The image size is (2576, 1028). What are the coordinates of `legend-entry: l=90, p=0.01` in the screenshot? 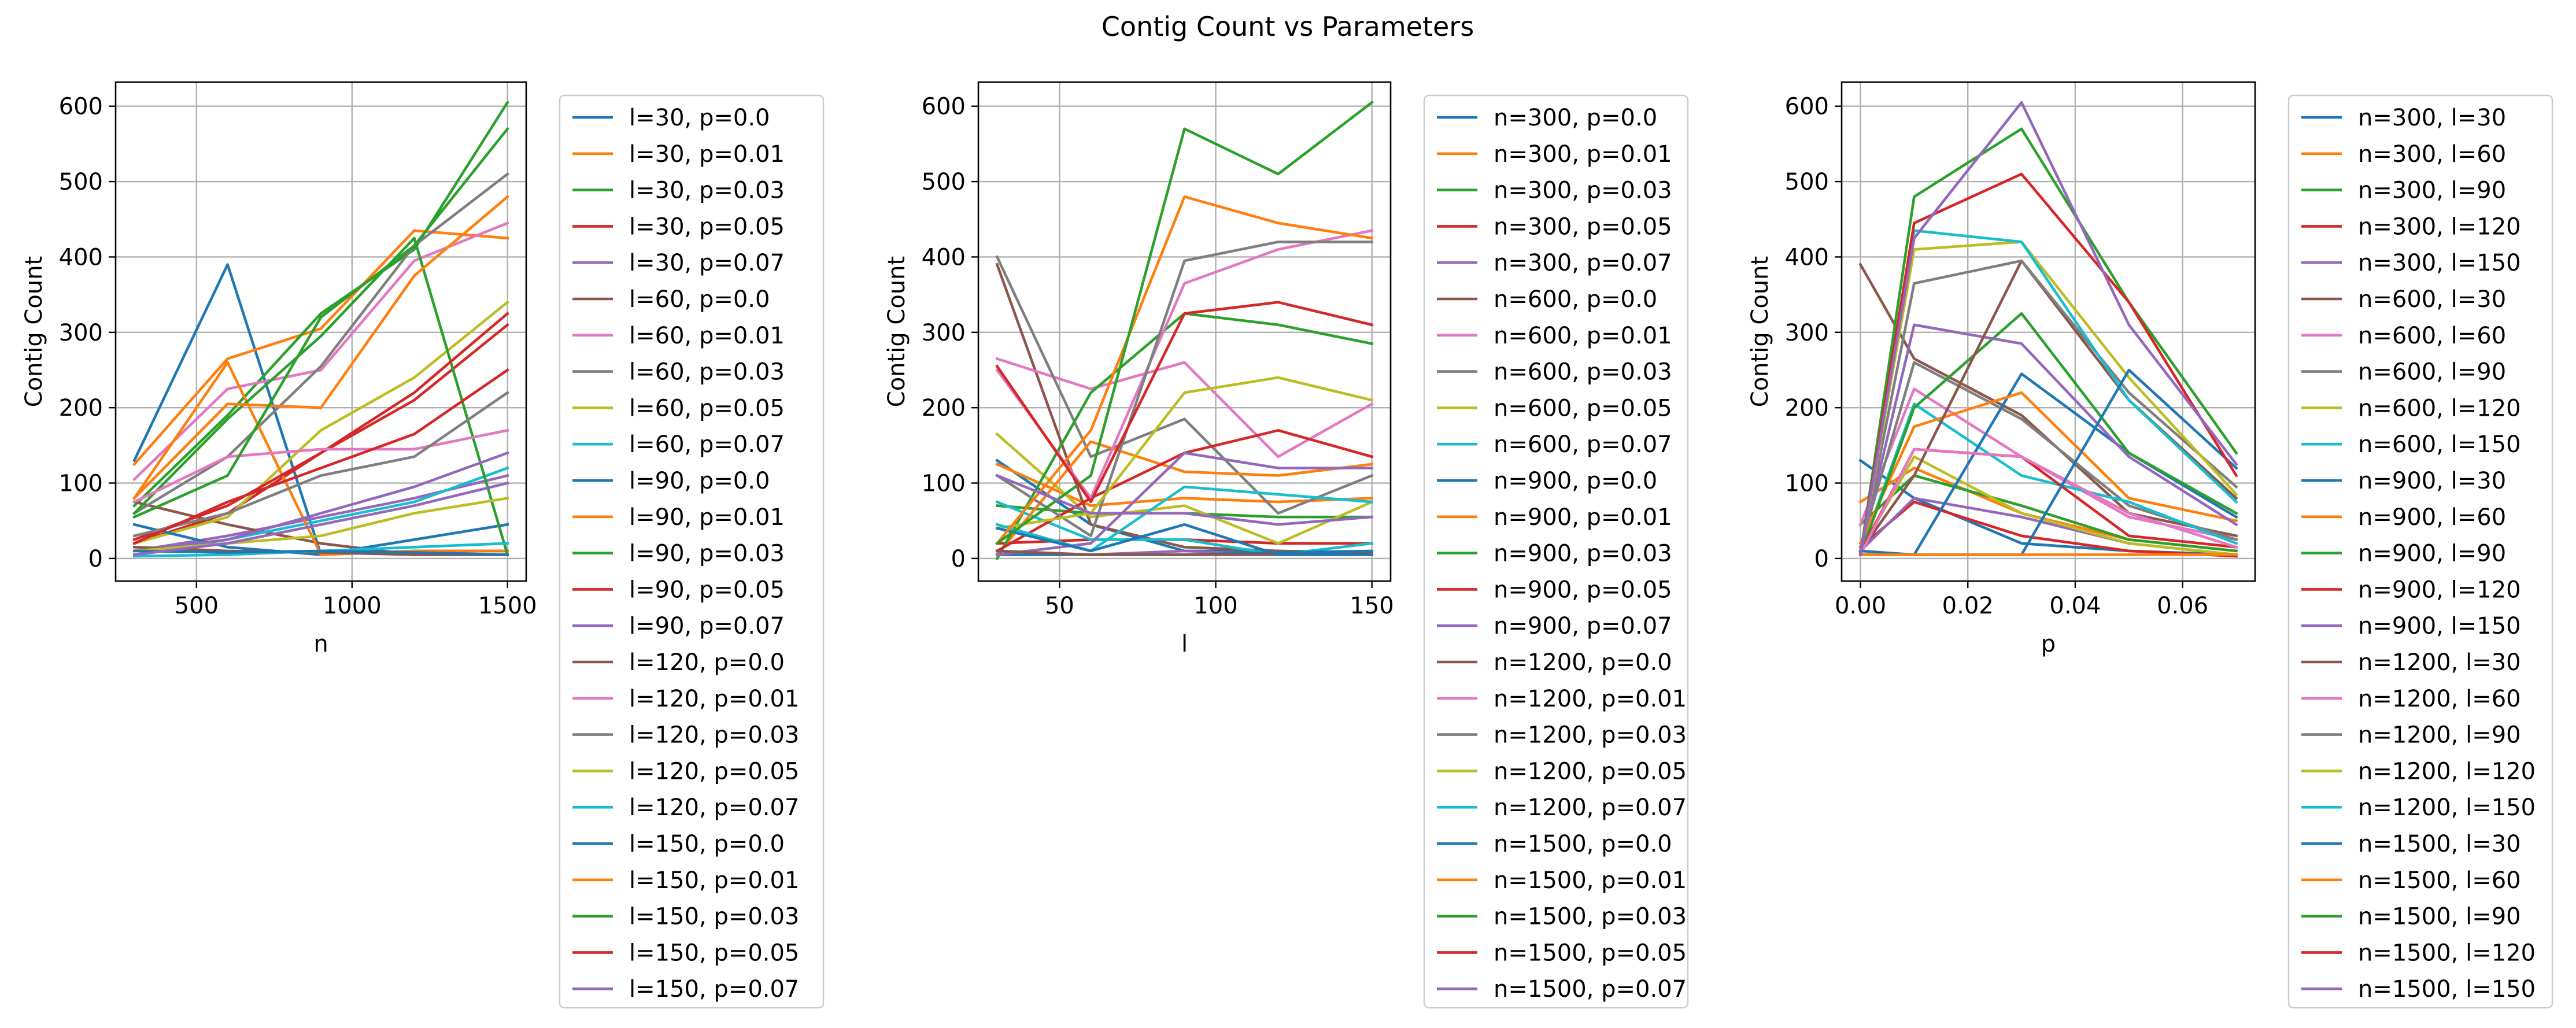 It's located at (679, 517).